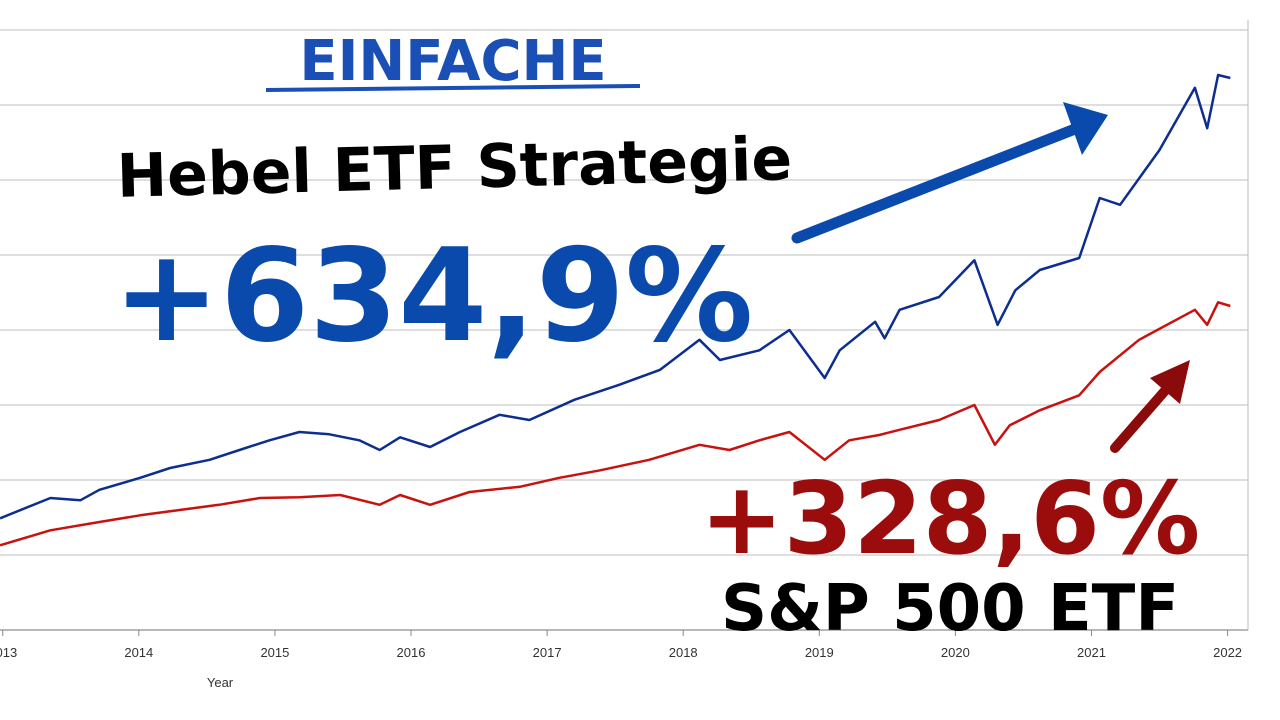 This screenshot has height=720, width=1280. What do you see at coordinates (950, 609) in the screenshot?
I see `annotation: S&P 500 ETF` at bounding box center [950, 609].